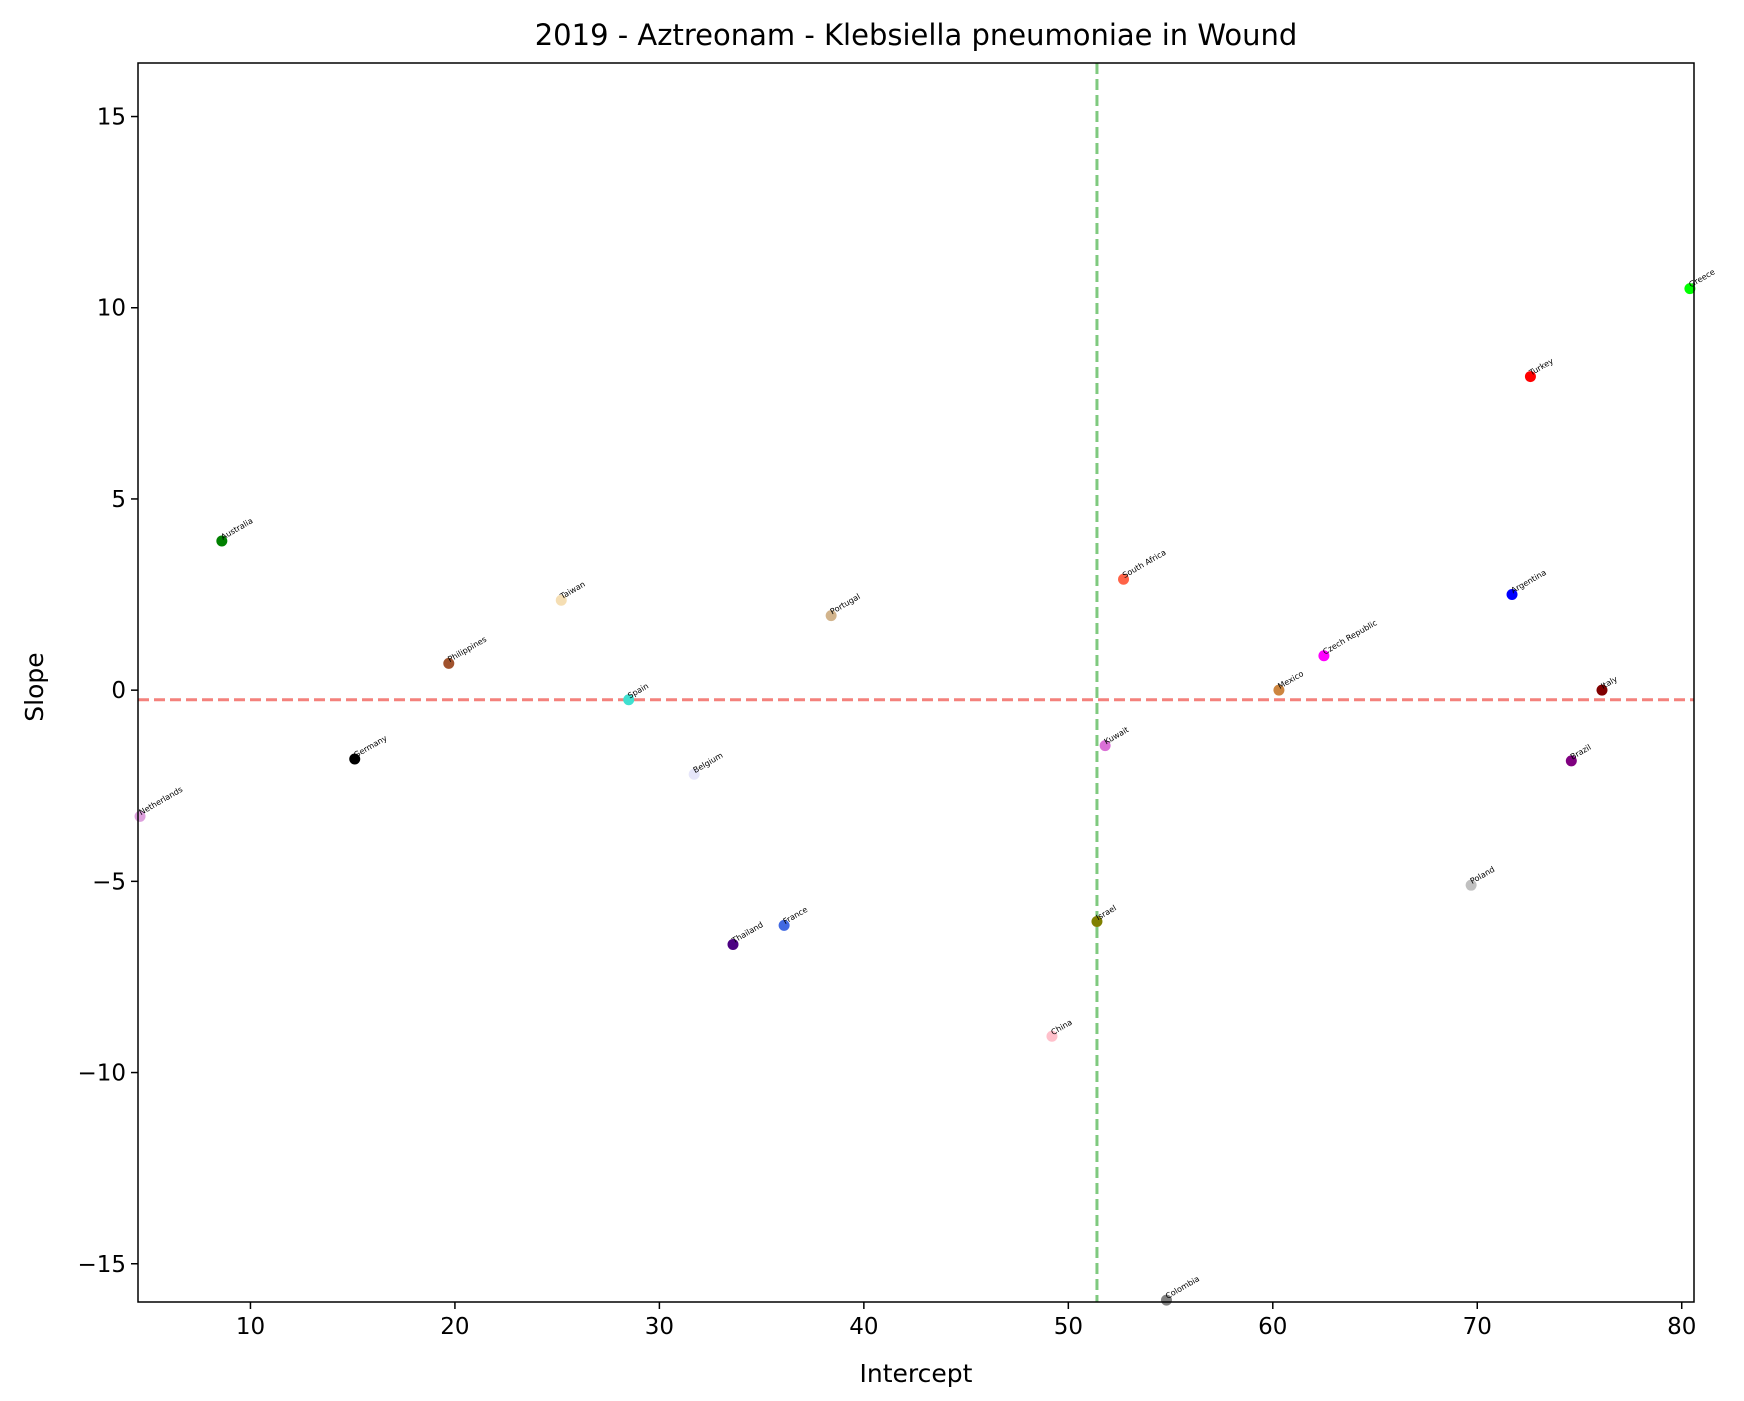  I want to click on data-point-kuwait, so click(1105, 746).